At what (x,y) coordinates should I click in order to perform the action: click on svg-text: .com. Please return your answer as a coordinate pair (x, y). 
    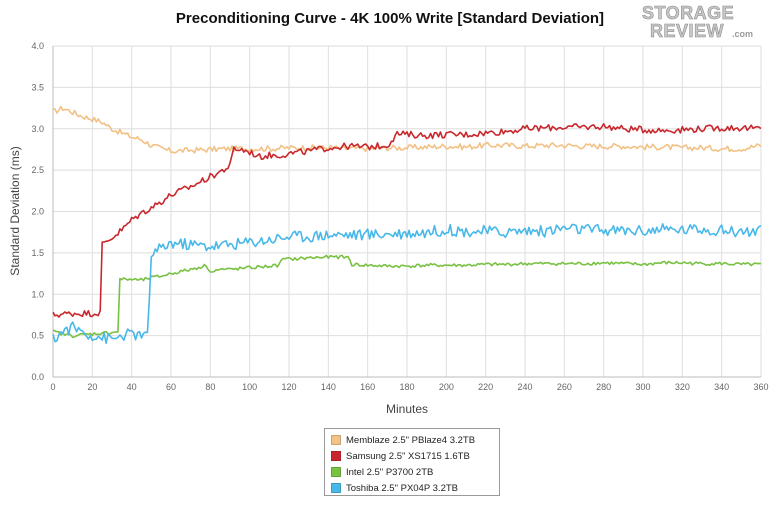
    Looking at the image, I should click on (742, 34).